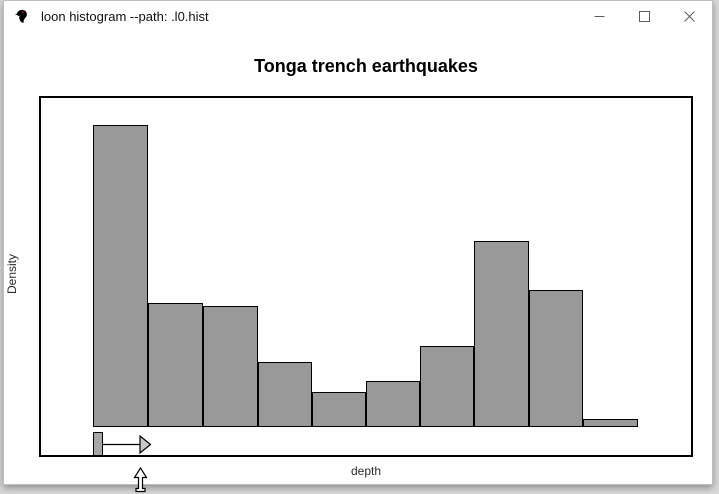  I want to click on bin-width-widget, so click(122, 444).